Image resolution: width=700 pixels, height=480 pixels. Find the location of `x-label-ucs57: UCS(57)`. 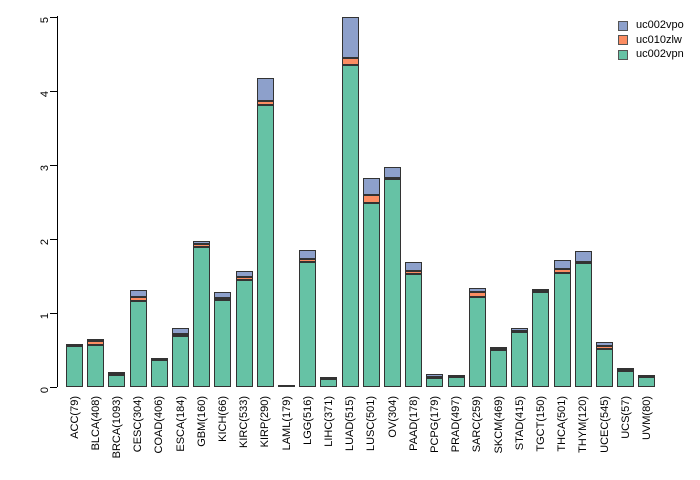

x-label-ucs57: UCS(57) is located at coordinates (625, 417).